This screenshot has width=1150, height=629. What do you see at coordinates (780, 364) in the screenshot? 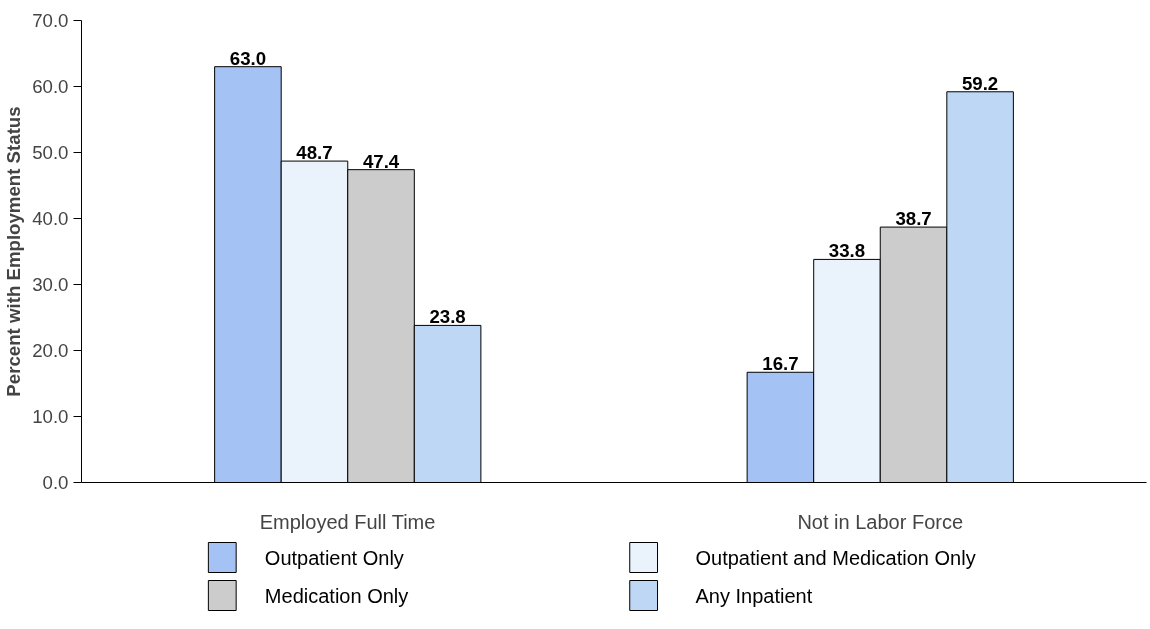
I see `data-label: 16.7` at bounding box center [780, 364].